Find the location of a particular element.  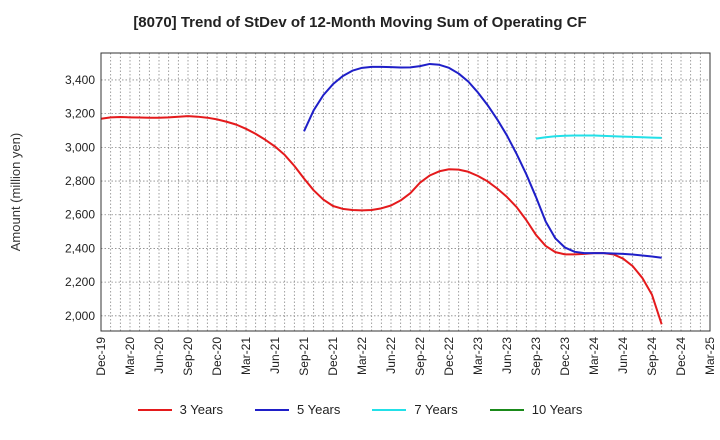

y-tick-label: 3,400 is located at coordinates (80, 80).